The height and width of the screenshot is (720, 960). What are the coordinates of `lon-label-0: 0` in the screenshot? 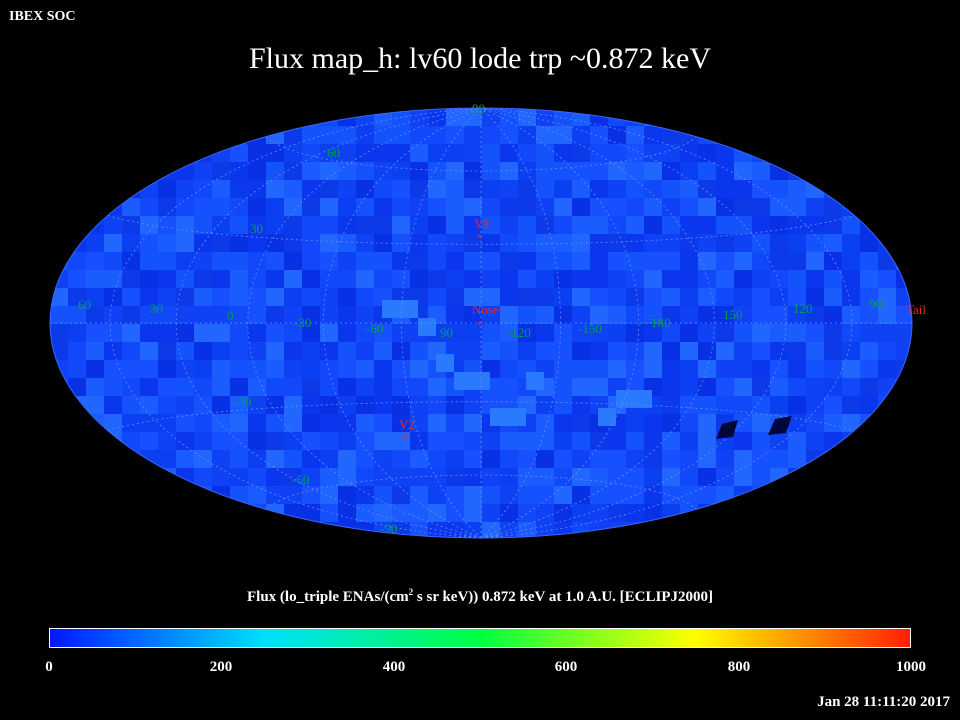 It's located at (230, 315).